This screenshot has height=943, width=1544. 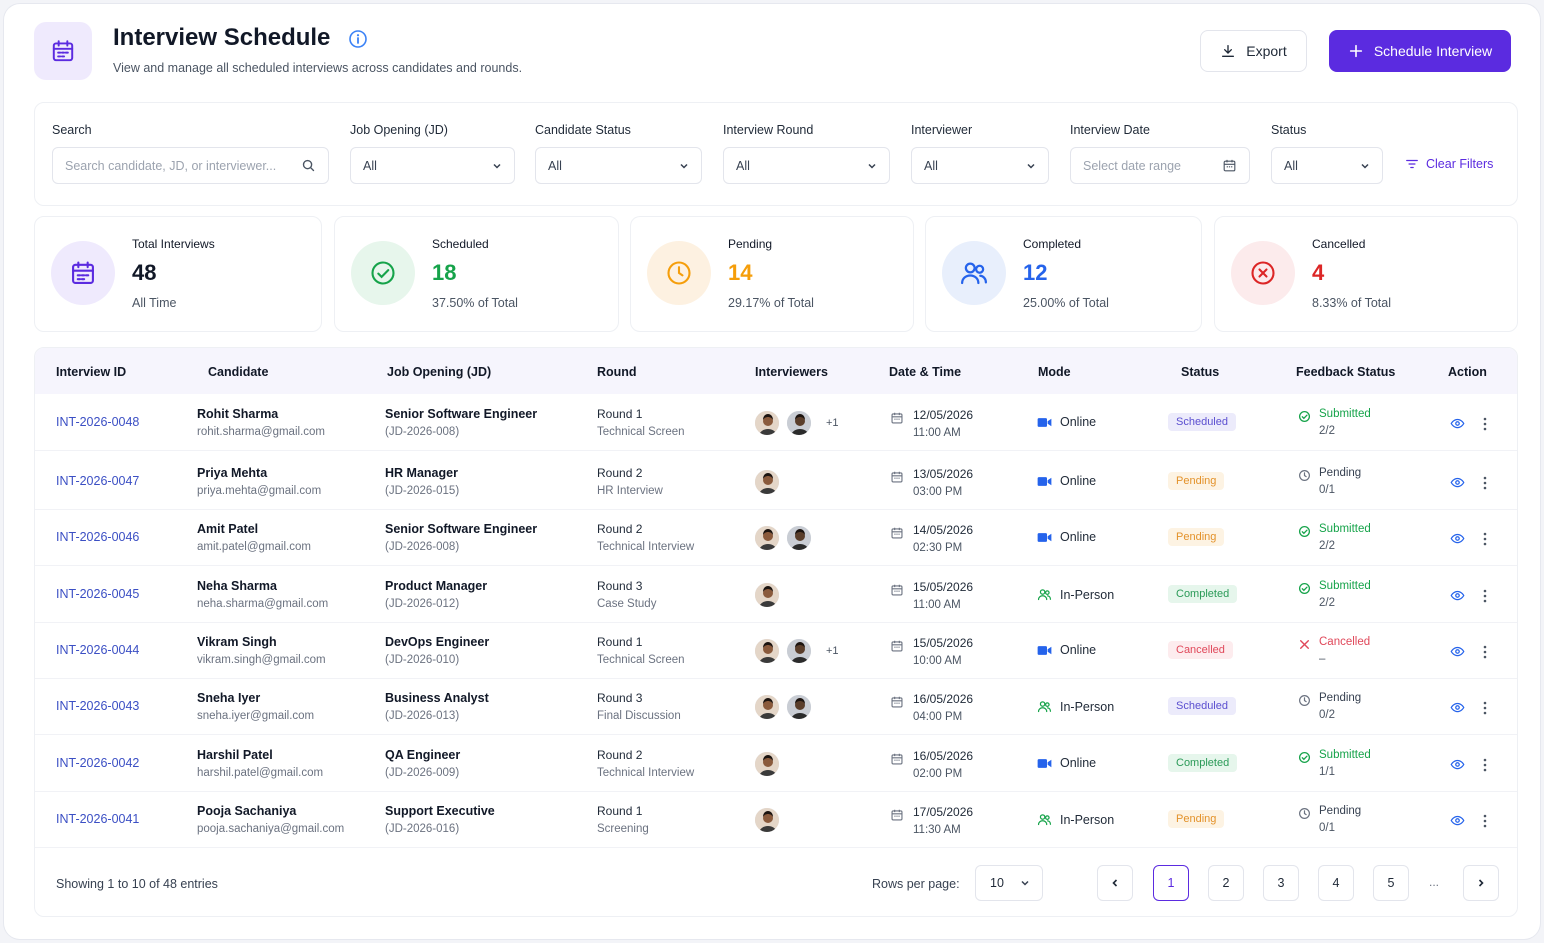 What do you see at coordinates (897, 759) in the screenshot?
I see `calendar-icon` at bounding box center [897, 759].